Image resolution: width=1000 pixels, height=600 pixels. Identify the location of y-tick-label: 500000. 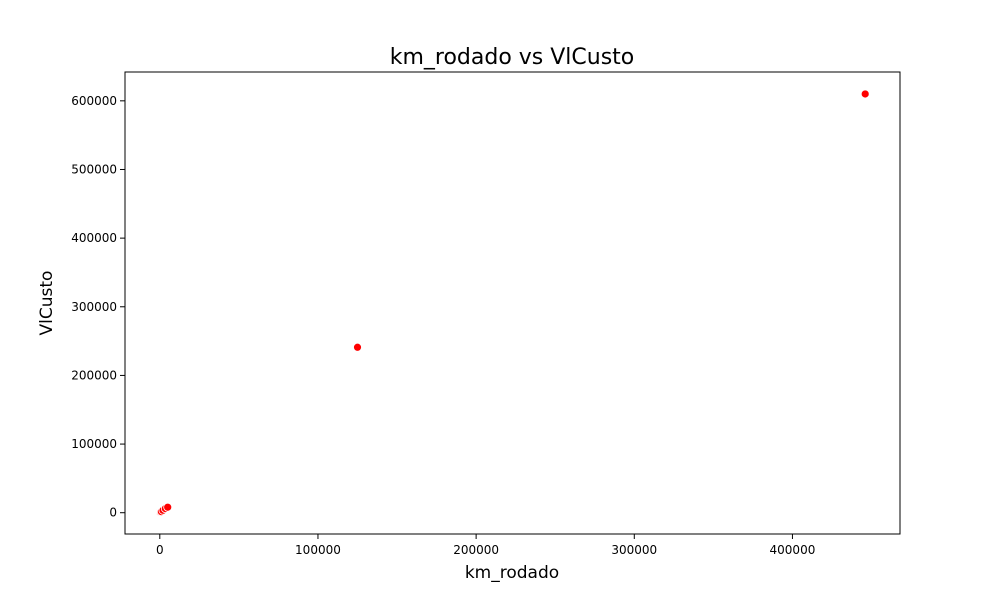
(94, 169).